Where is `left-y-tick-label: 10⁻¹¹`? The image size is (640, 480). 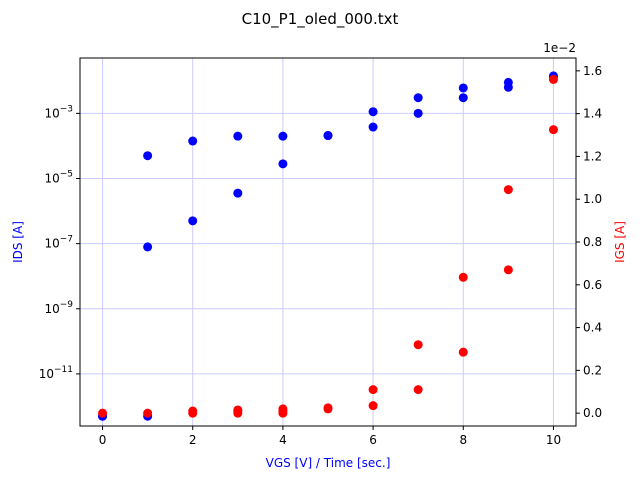 left-y-tick-label: 10⁻¹¹ is located at coordinates (56, 373).